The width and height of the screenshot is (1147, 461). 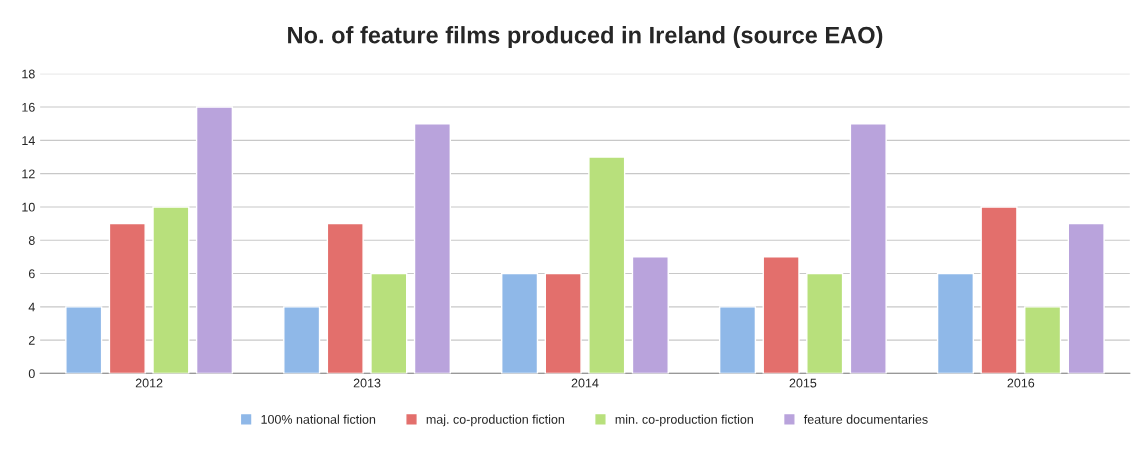 What do you see at coordinates (865, 419) in the screenshot?
I see `legend-label: feature documentaries` at bounding box center [865, 419].